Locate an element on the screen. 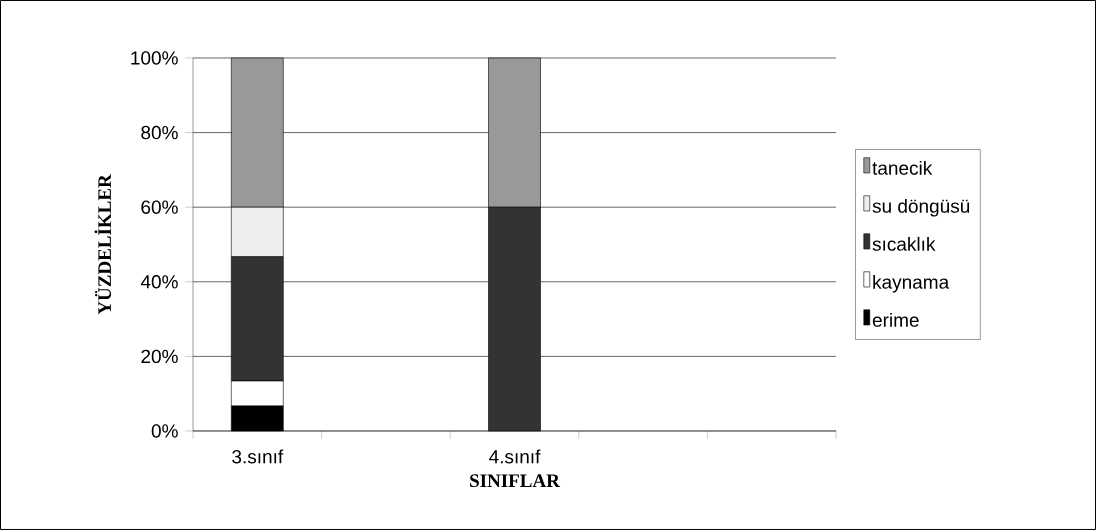  y-tick-label: 60% is located at coordinates (159, 207).